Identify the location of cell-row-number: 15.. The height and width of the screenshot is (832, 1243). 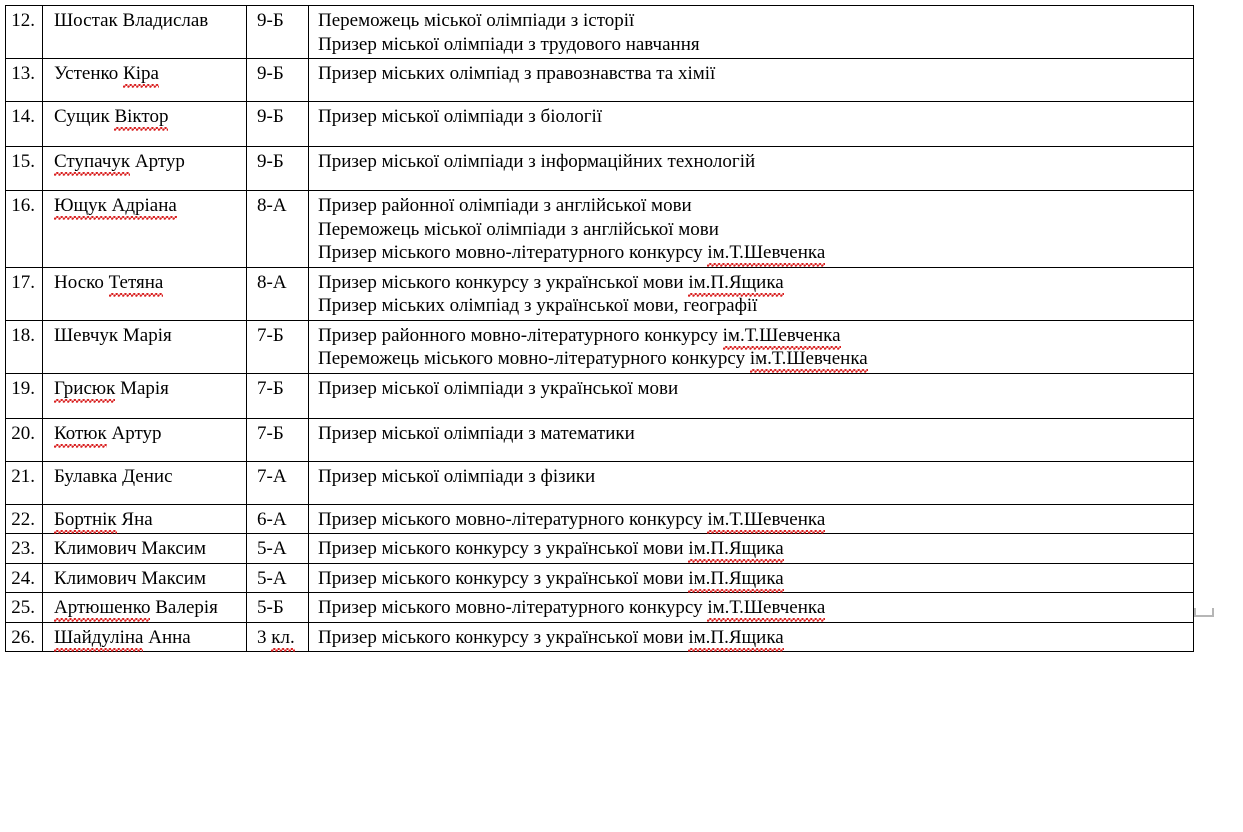
(24, 168).